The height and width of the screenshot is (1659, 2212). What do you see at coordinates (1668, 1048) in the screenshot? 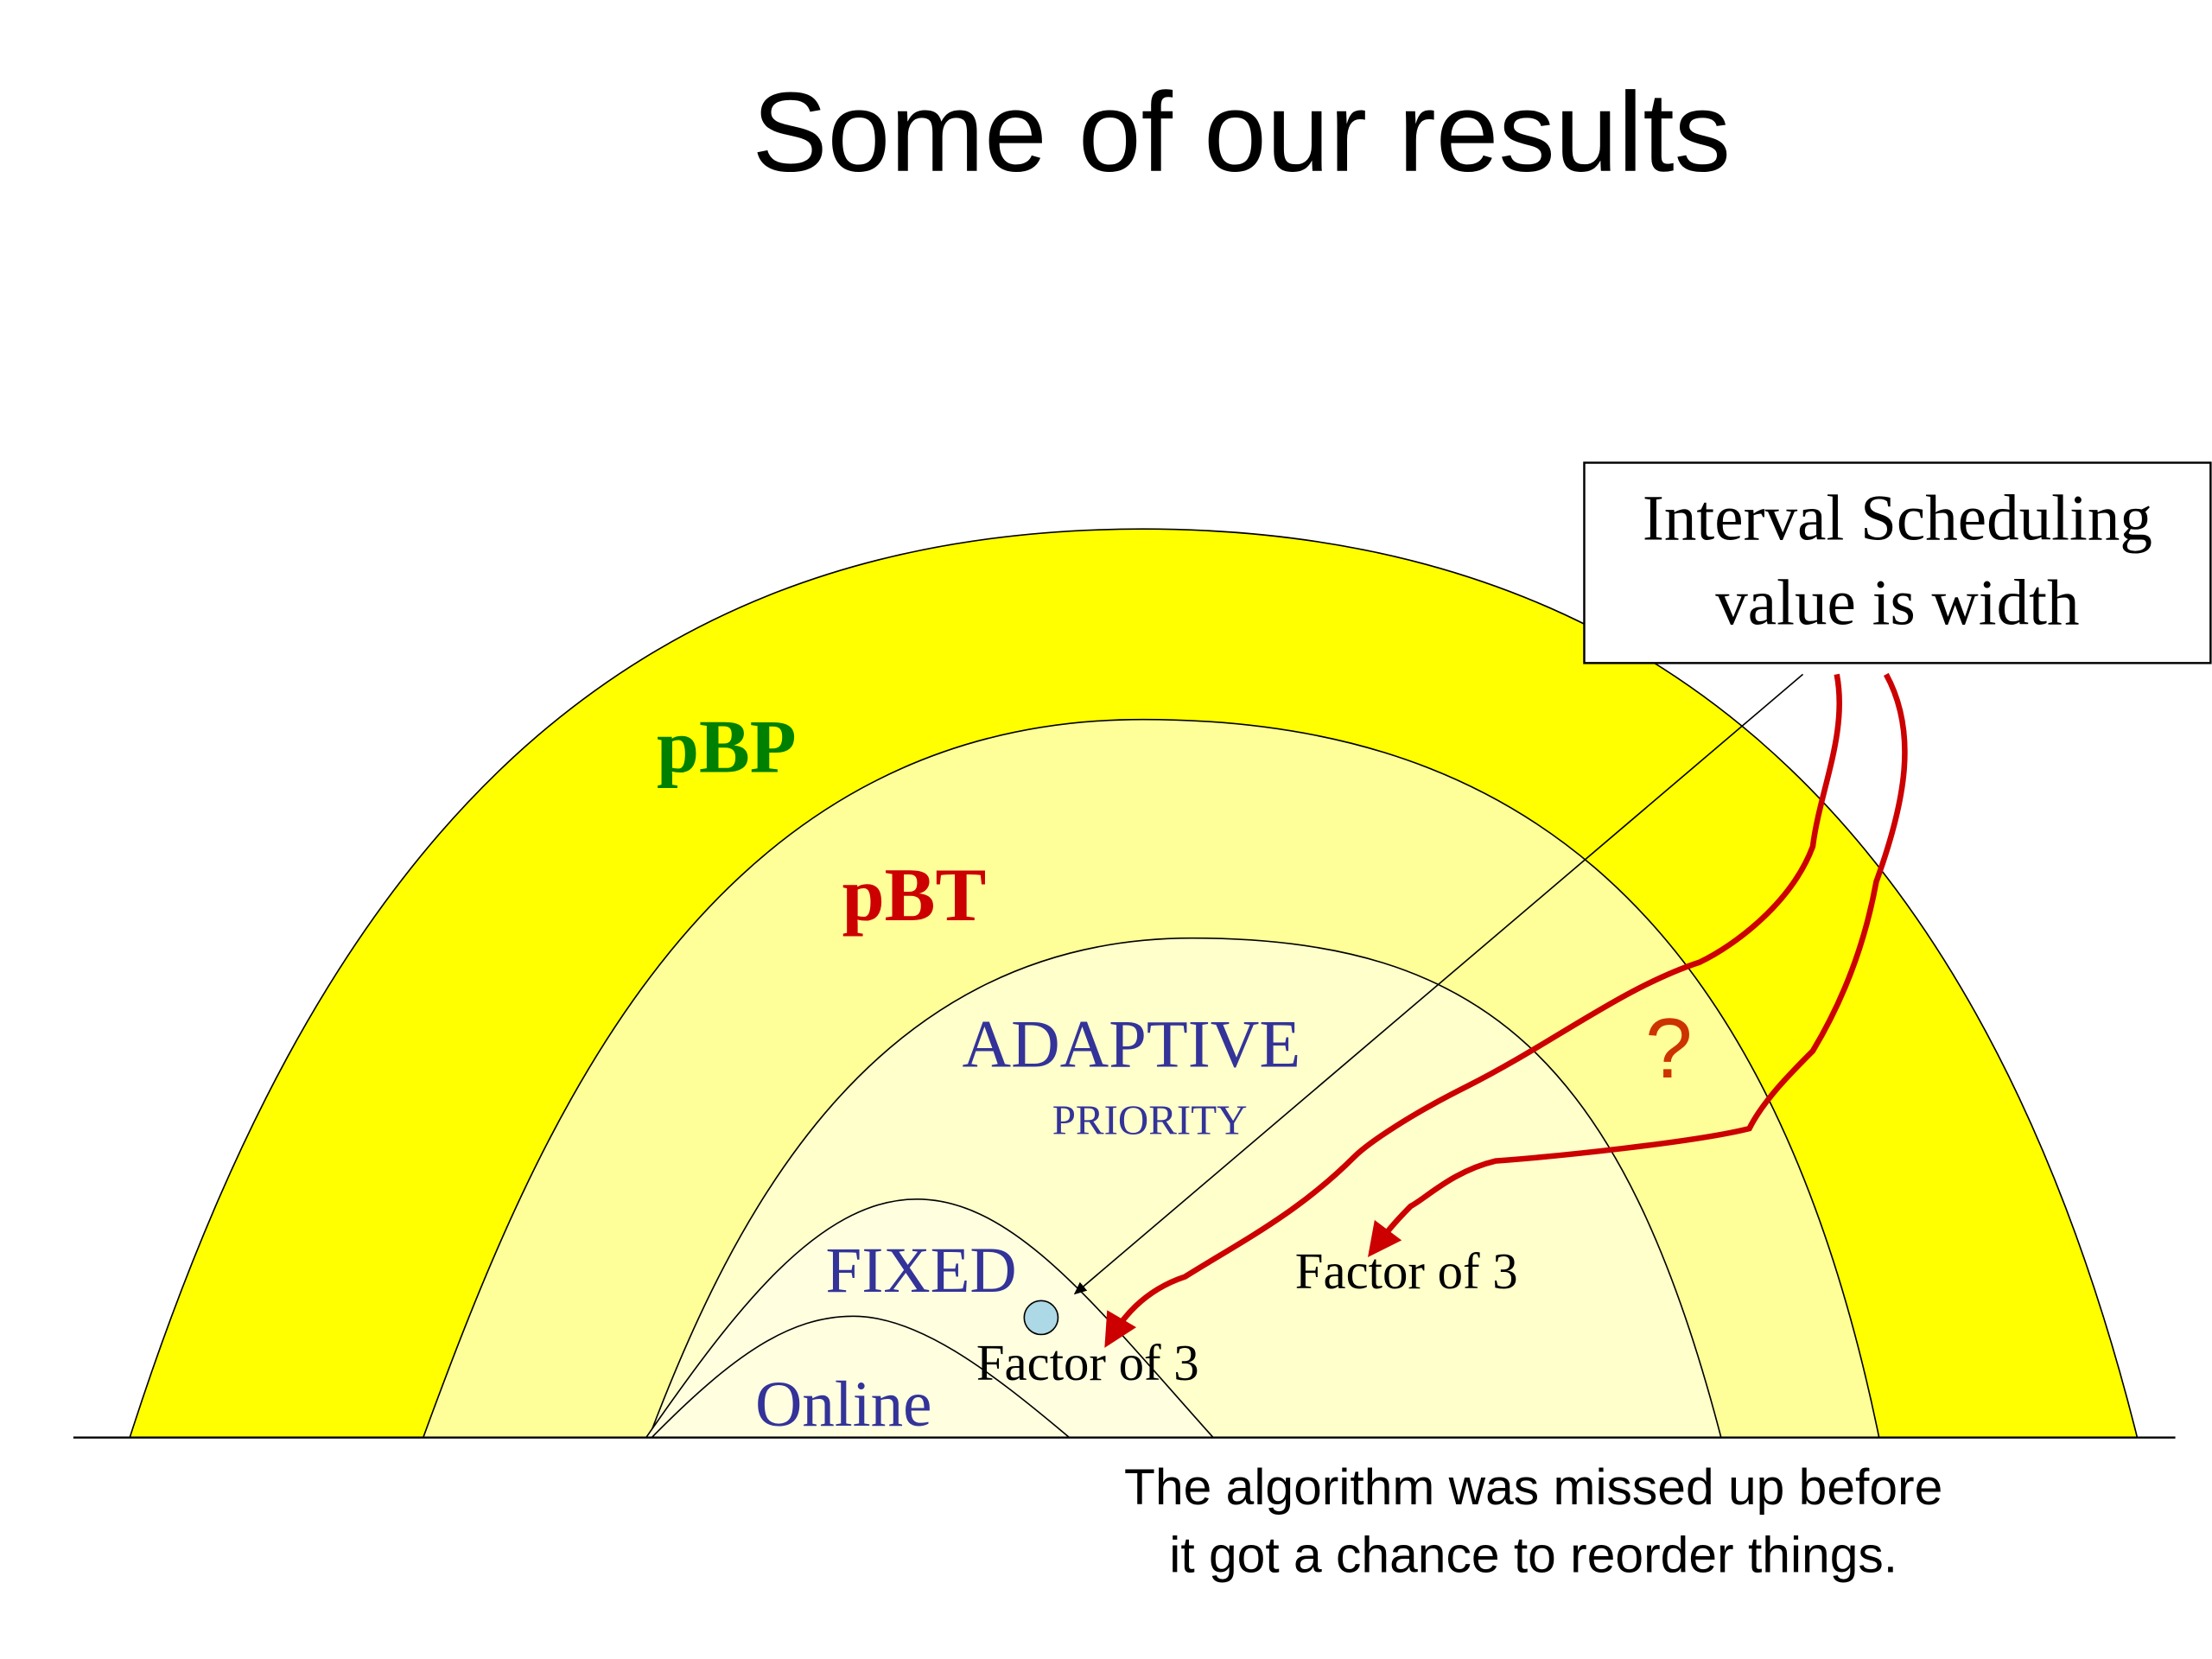
I see `question-mark: ?` at bounding box center [1668, 1048].